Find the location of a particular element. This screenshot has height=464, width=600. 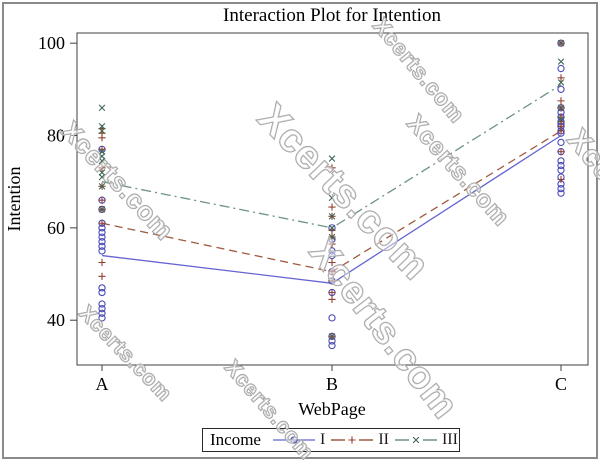

x-tick-label: C is located at coordinates (561, 384).